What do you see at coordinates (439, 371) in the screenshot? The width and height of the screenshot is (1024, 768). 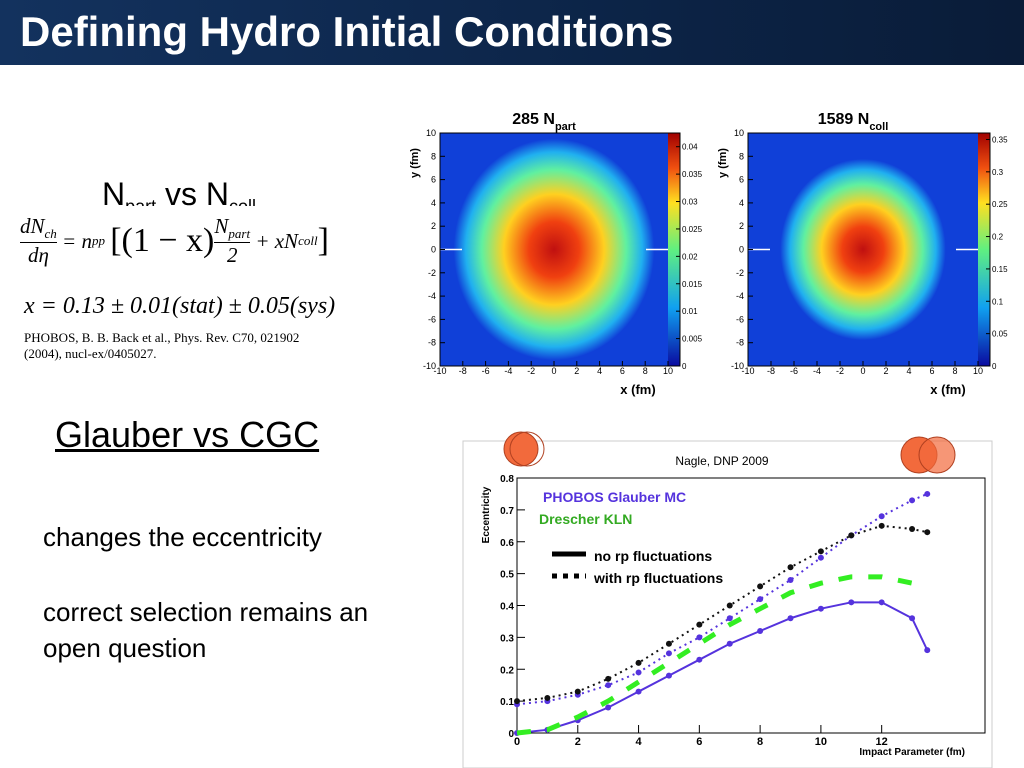 I see `x-tick-label: -10` at bounding box center [439, 371].